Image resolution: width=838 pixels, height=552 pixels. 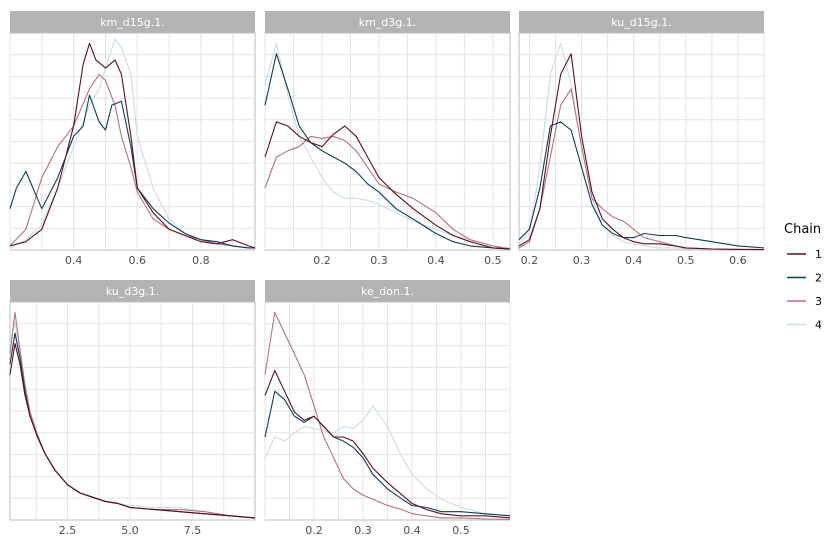 I want to click on legend-title: Chain, so click(x=802, y=229).